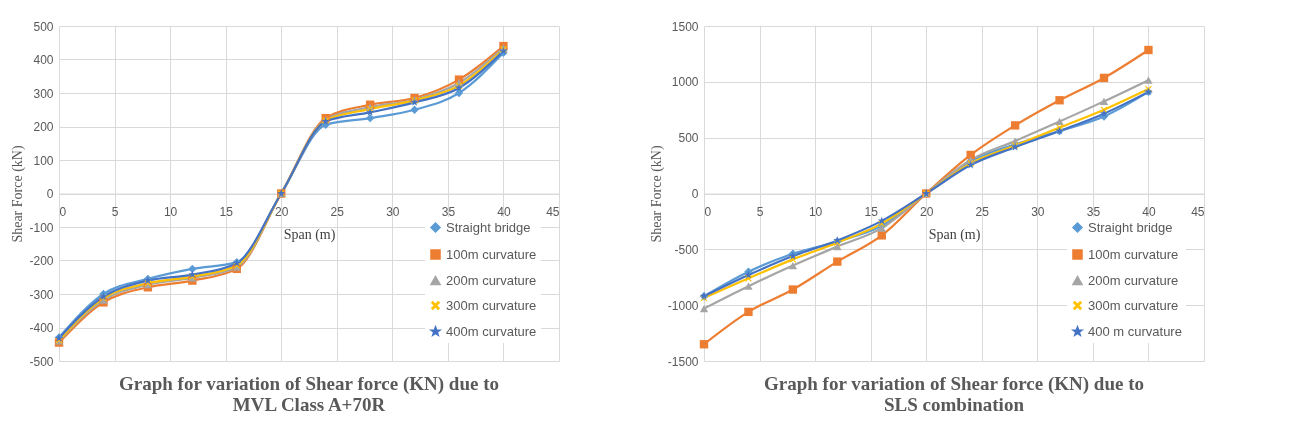 This screenshot has width=1298, height=444. What do you see at coordinates (309, 394) in the screenshot?
I see `text: Graph for variation of Shear force (KN) due to MVL Class A+70R` at bounding box center [309, 394].